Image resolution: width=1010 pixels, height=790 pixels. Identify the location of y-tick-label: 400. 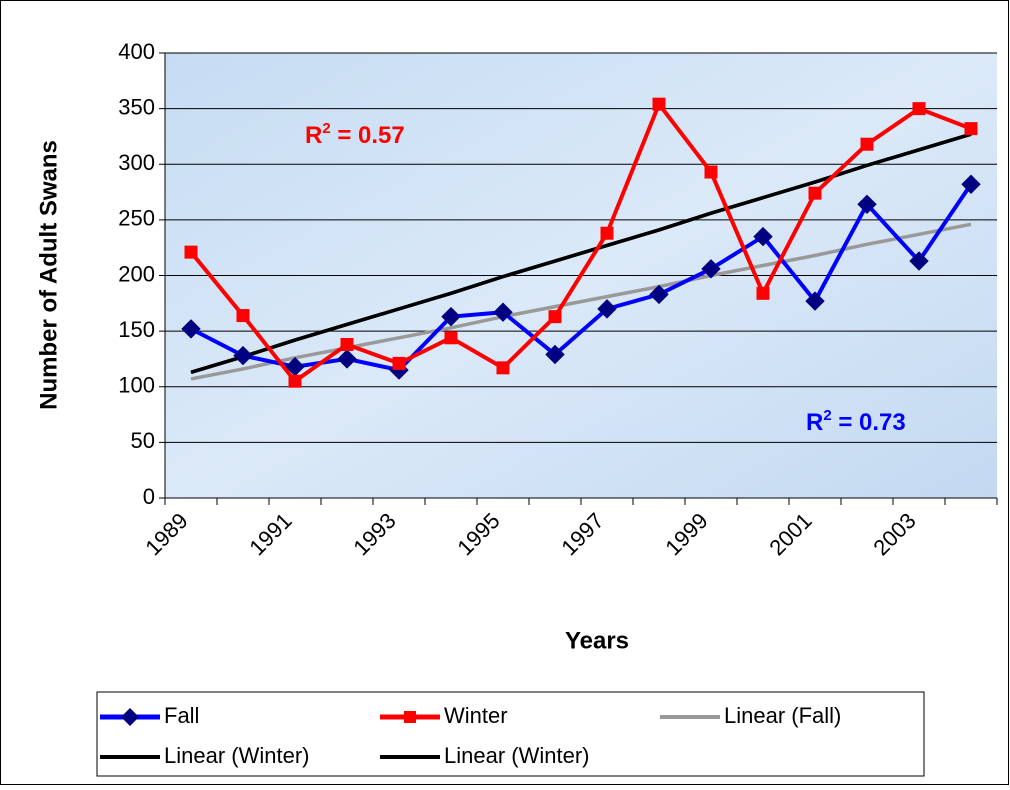
(136, 51).